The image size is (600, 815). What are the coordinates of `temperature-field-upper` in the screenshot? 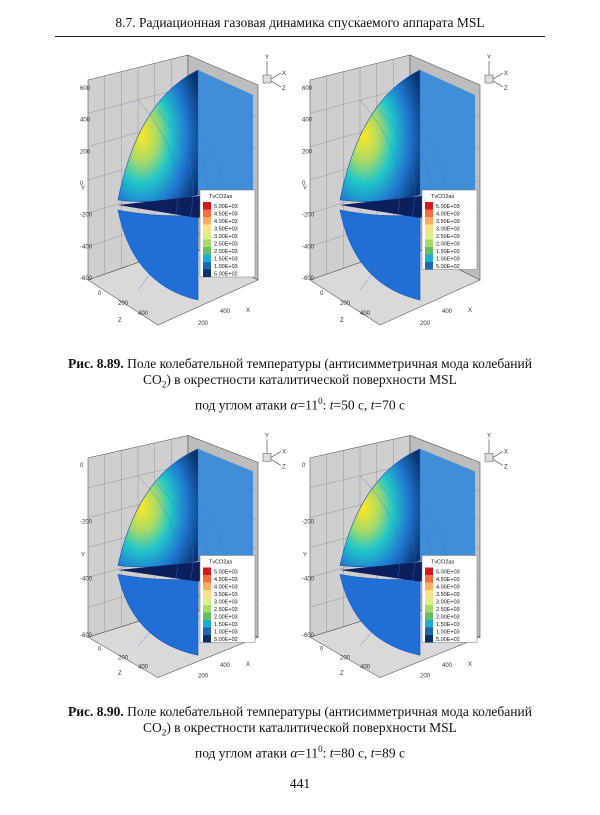 It's located at (380, 135).